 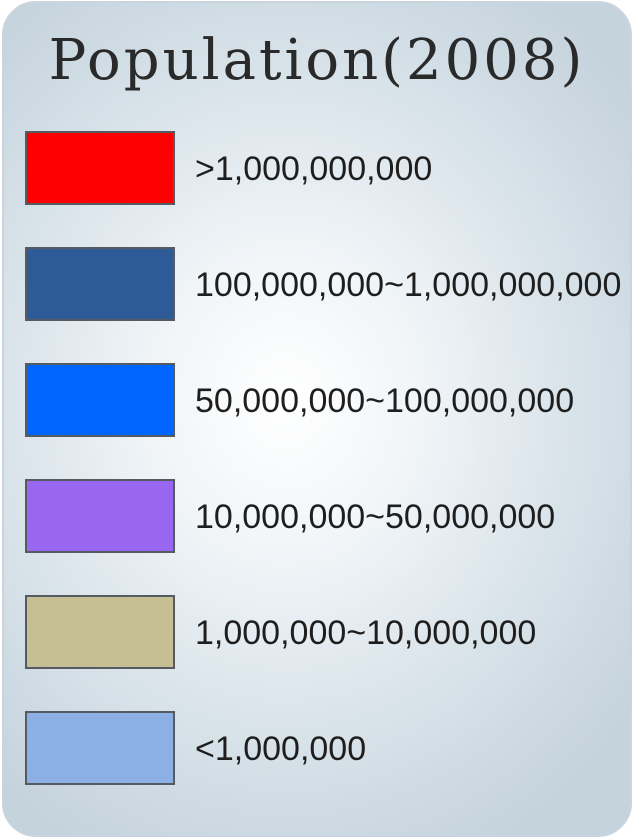 I want to click on legend-range-label: 1,000,000~10,000,000, so click(x=366, y=633).